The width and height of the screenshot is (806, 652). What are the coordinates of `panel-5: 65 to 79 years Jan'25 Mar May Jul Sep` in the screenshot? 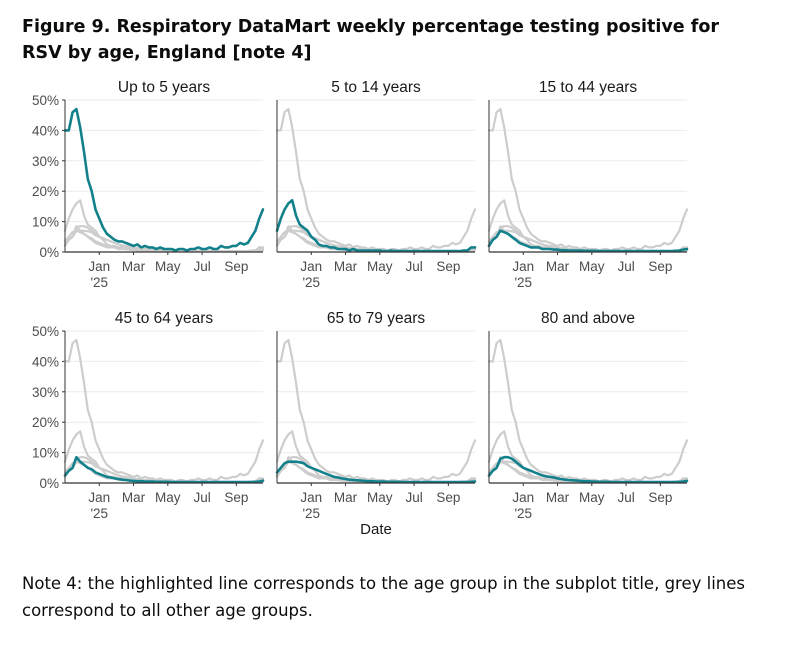 It's located at (376, 415).